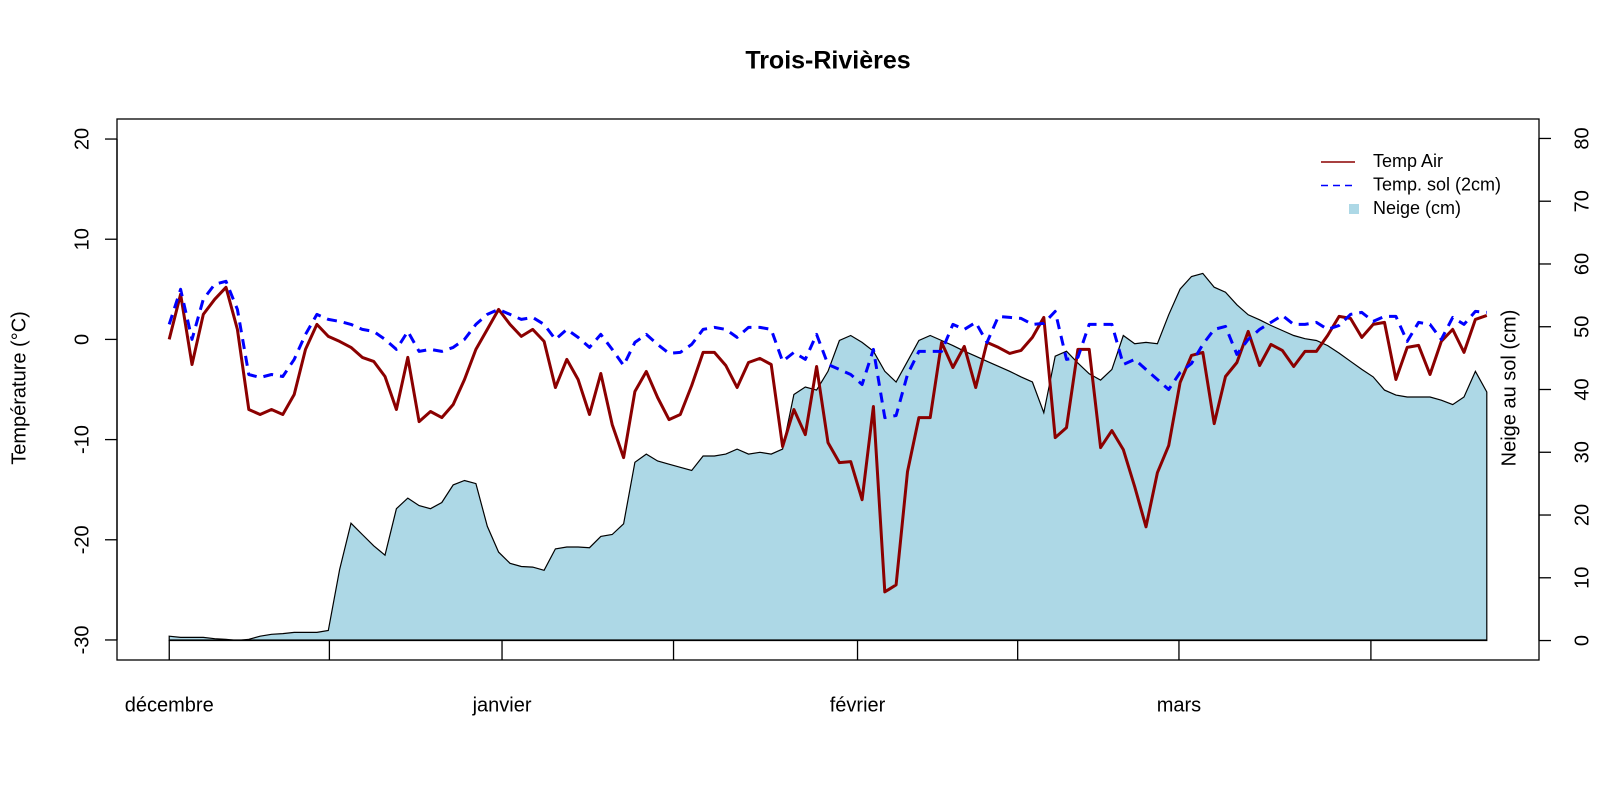 The image size is (1600, 805). I want to click on y-axis-title: Température (°C), so click(19, 388).